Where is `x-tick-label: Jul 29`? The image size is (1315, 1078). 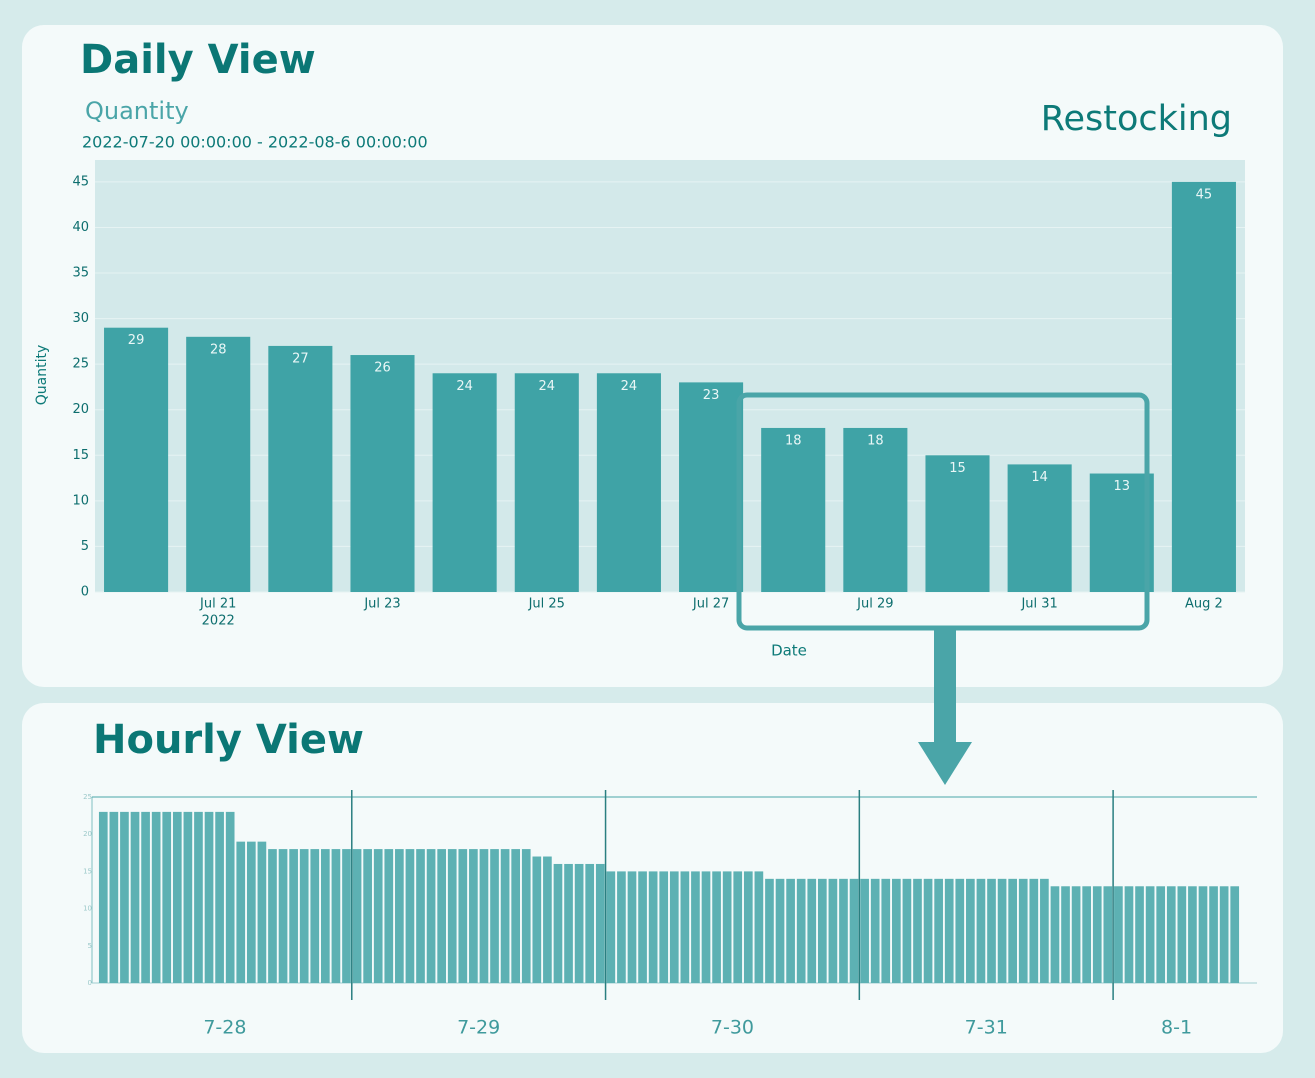
x-tick-label: Jul 29 is located at coordinates (874, 604).